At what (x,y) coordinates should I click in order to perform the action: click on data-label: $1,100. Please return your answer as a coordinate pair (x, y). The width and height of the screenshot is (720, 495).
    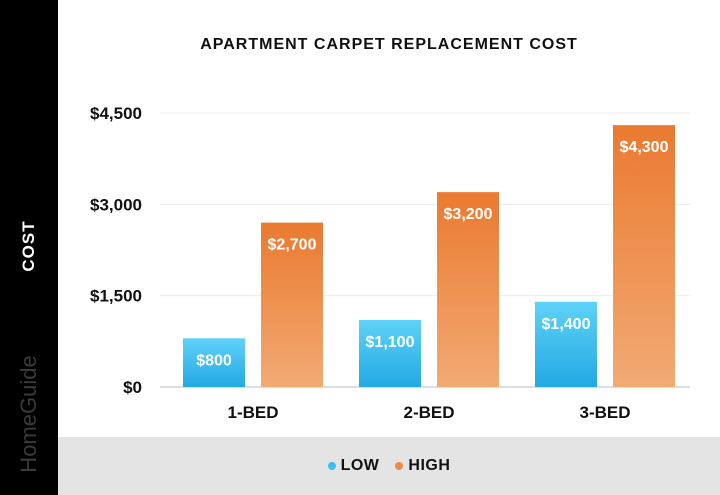
    Looking at the image, I should click on (390, 342).